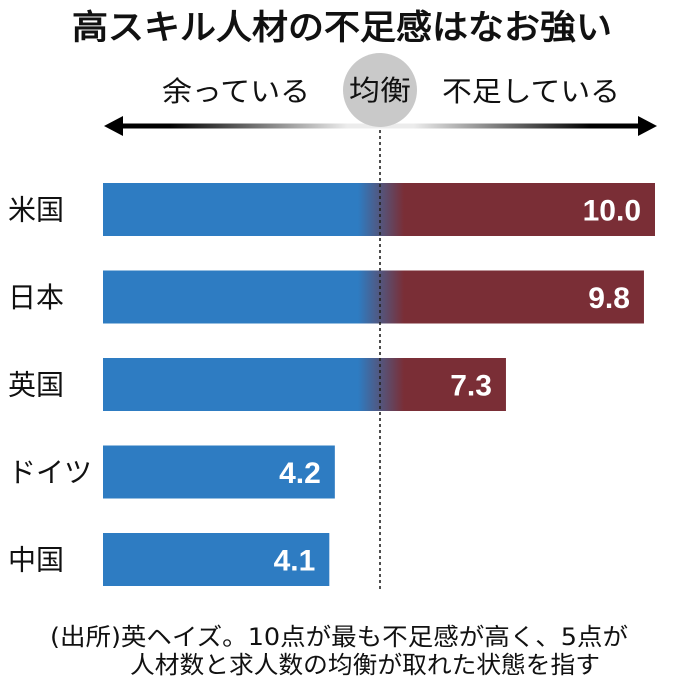 The height and width of the screenshot is (690, 680). Describe the element at coordinates (365, 665) in the screenshot. I see `source-note-line-2: 人材数と求人数の均衡が取れた状態を指す` at that location.